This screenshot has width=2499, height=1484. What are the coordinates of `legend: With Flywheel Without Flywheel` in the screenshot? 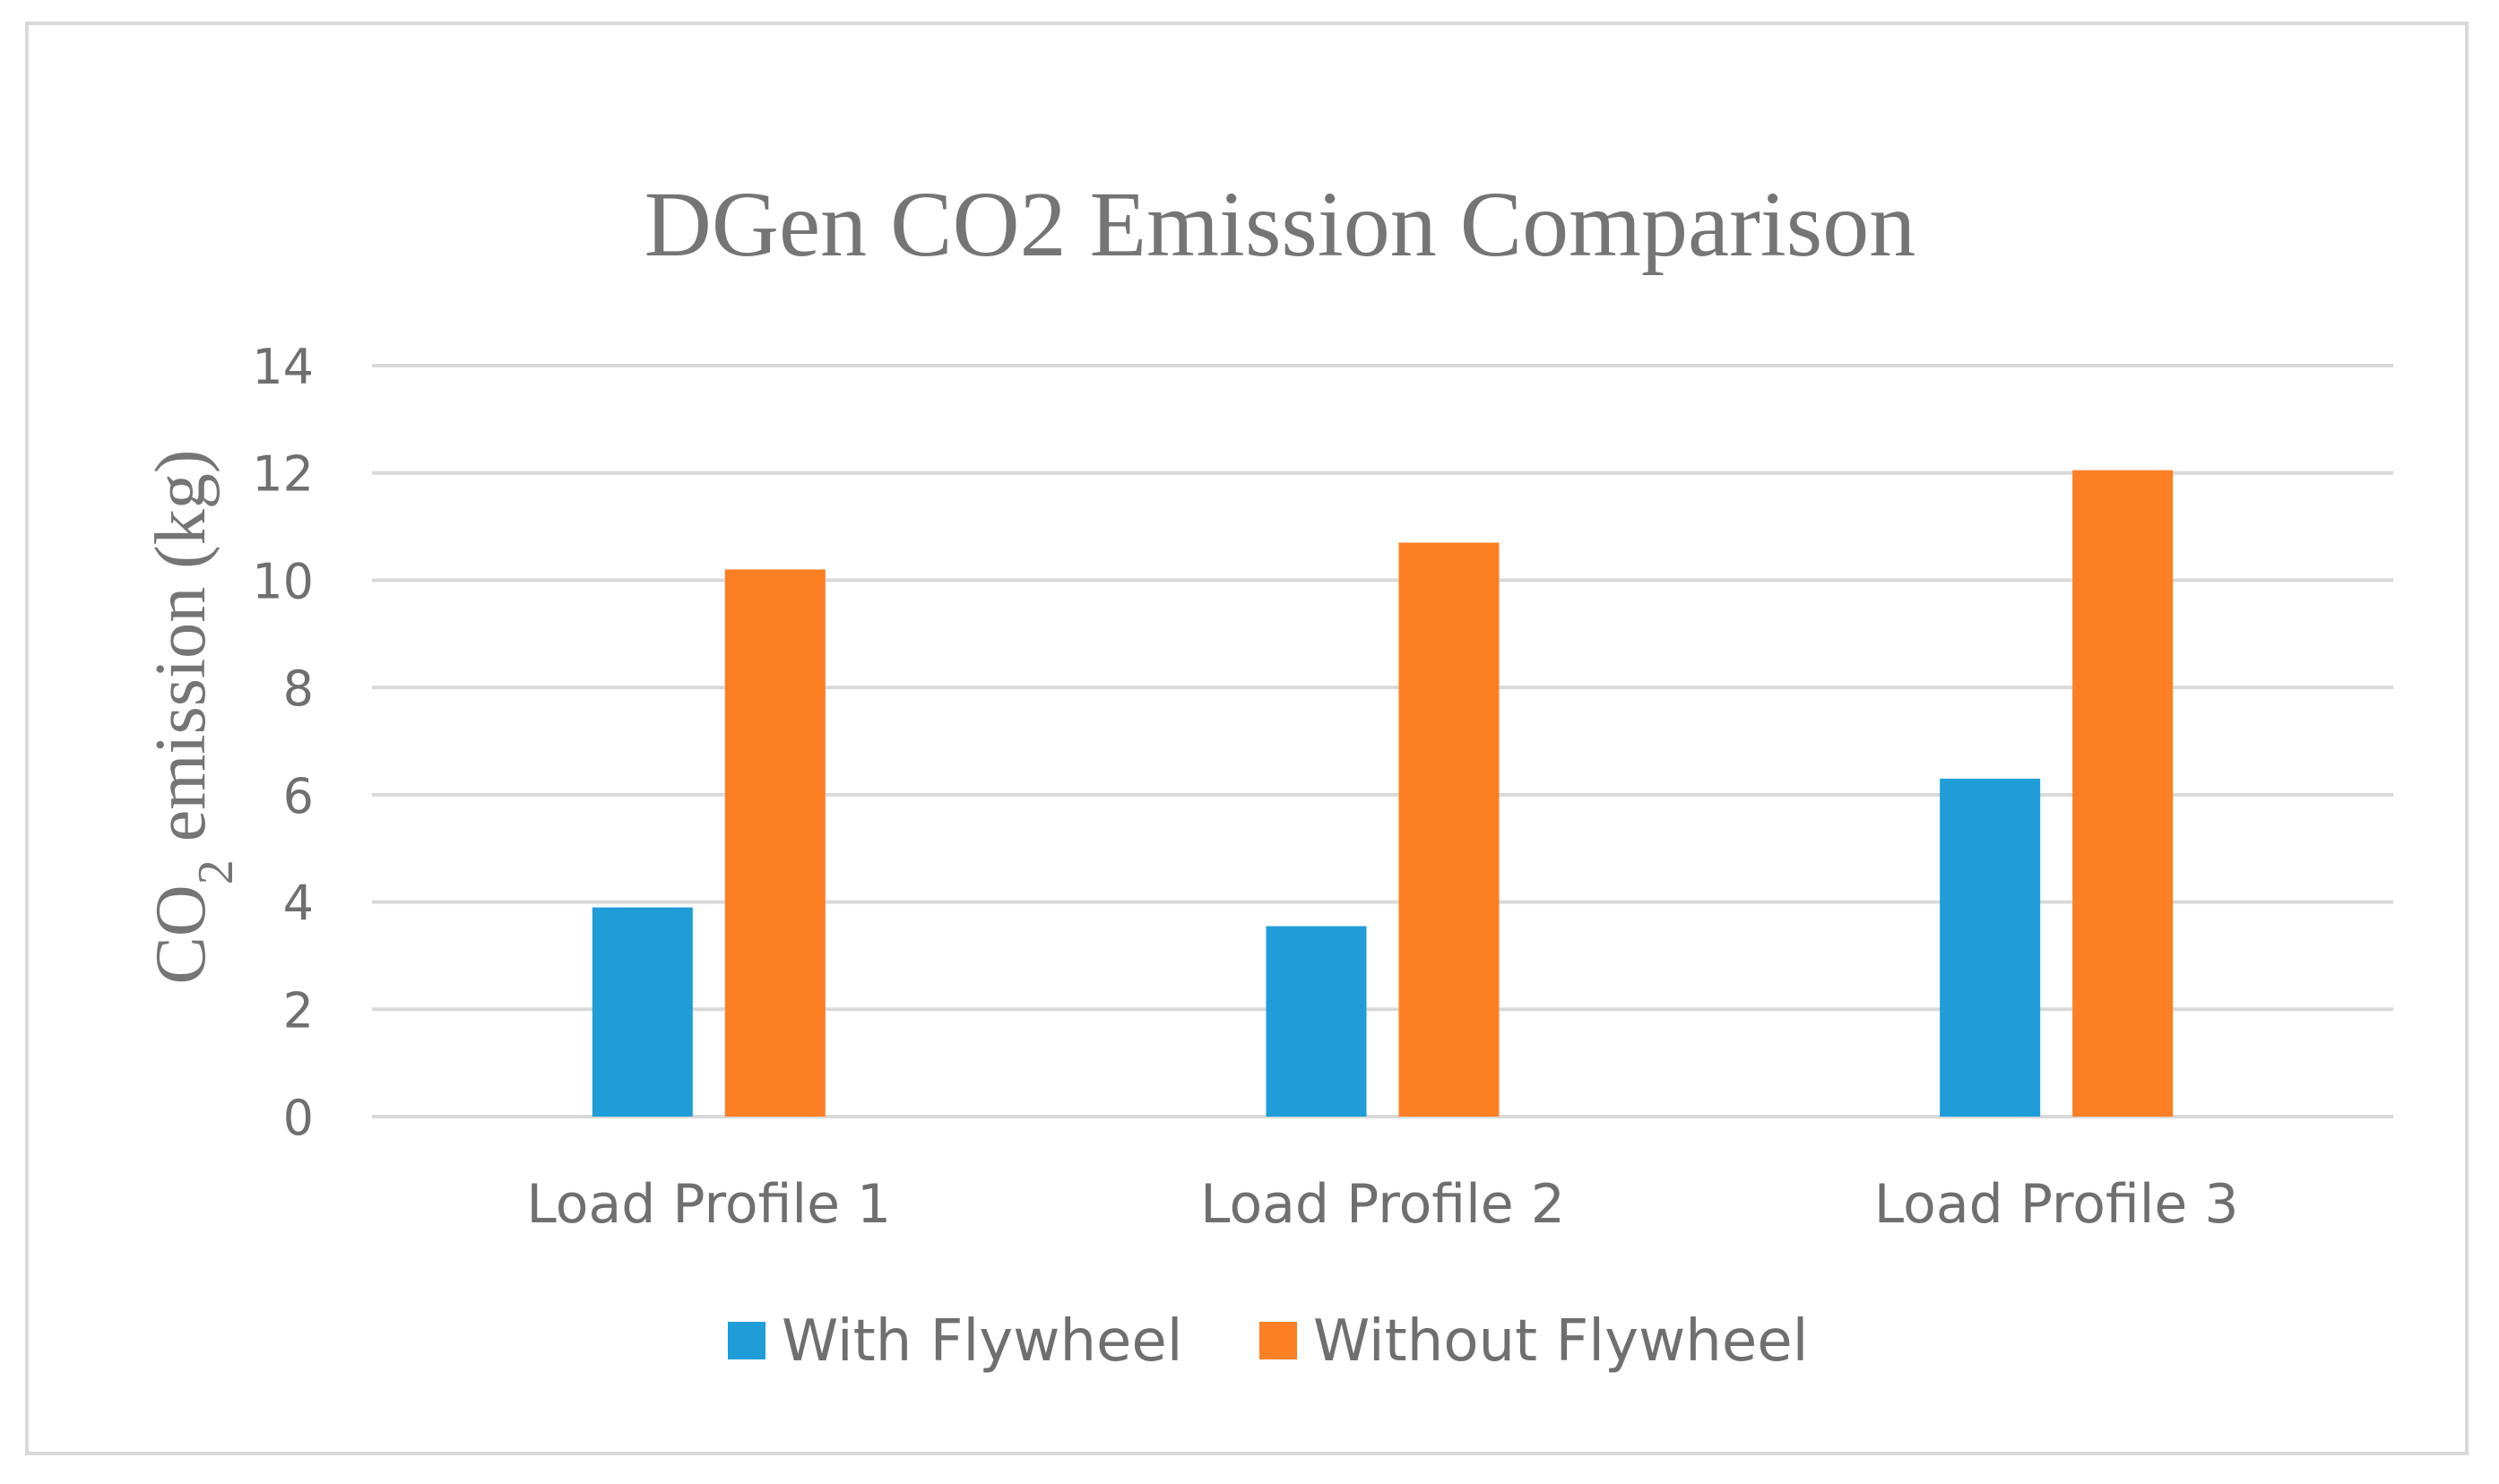 It's located at (1268, 1341).